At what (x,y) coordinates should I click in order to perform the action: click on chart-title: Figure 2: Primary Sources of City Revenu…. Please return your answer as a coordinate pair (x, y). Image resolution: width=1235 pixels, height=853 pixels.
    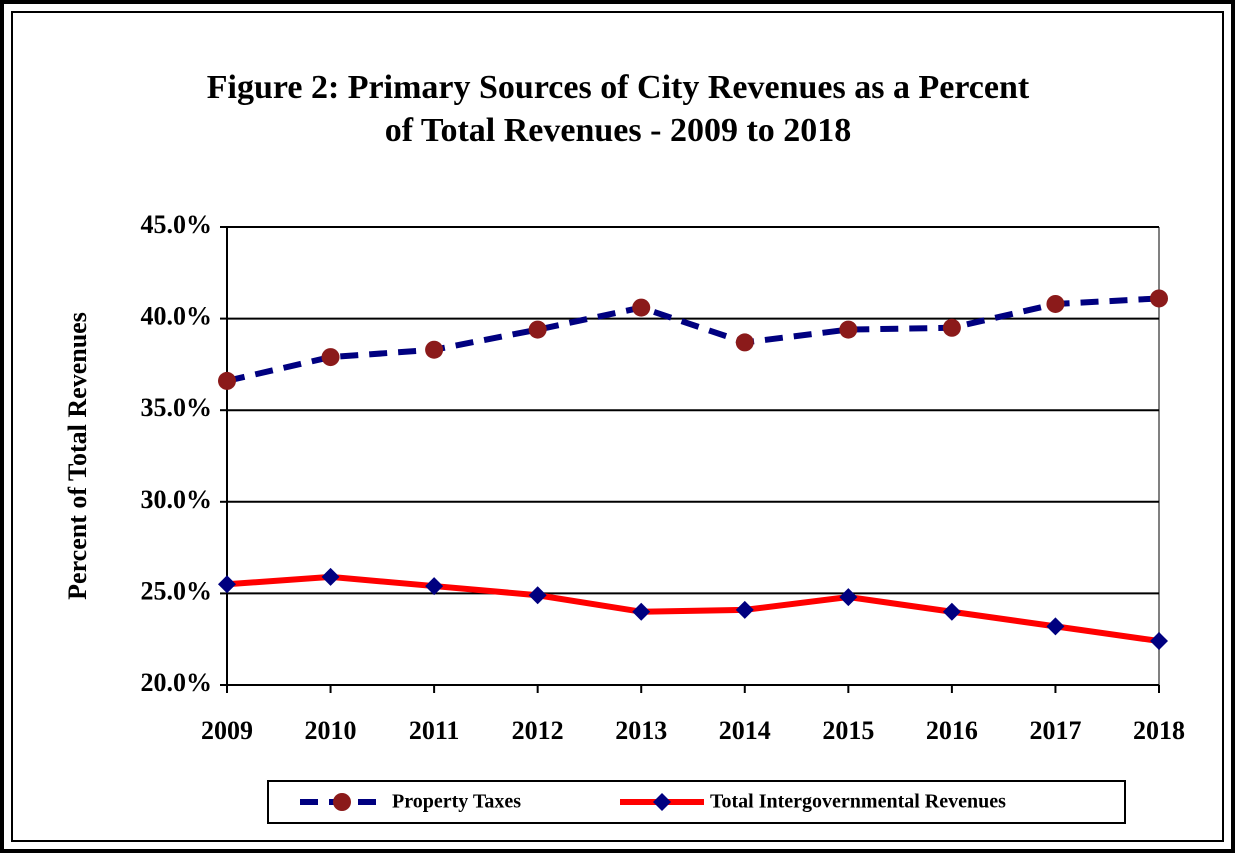
    Looking at the image, I should click on (618, 87).